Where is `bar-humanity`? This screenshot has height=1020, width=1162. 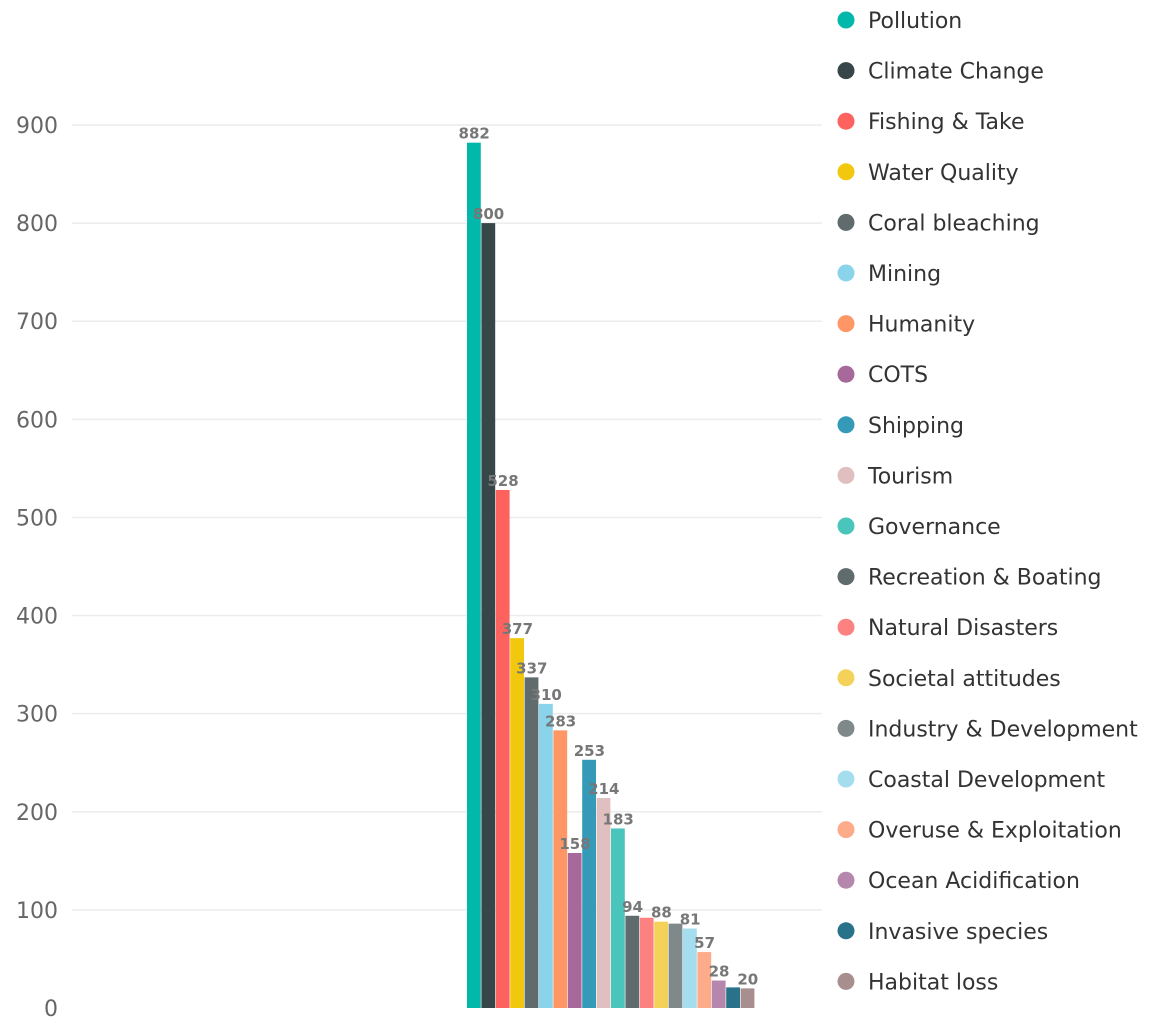
bar-humanity is located at coordinates (560, 869).